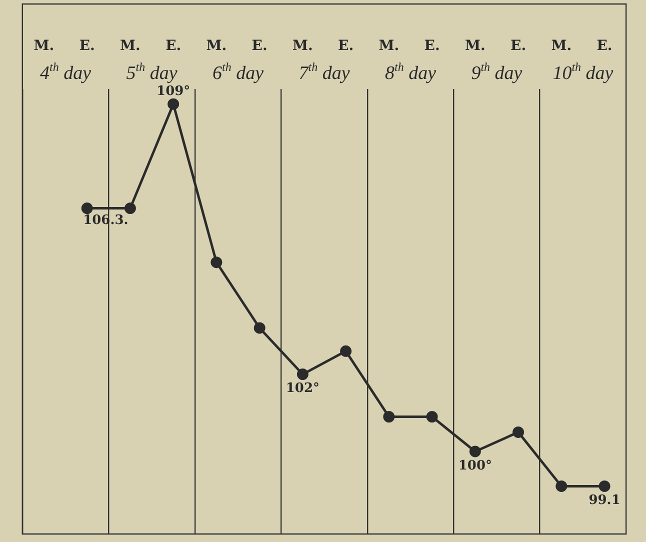  I want to click on data-label: 109°, so click(173, 91).